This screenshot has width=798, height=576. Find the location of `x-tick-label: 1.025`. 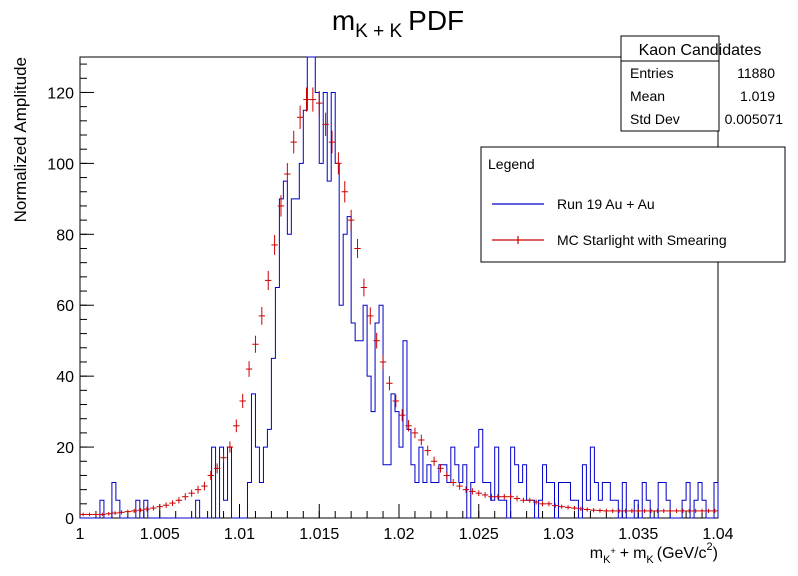

x-tick-label: 1.025 is located at coordinates (479, 534).